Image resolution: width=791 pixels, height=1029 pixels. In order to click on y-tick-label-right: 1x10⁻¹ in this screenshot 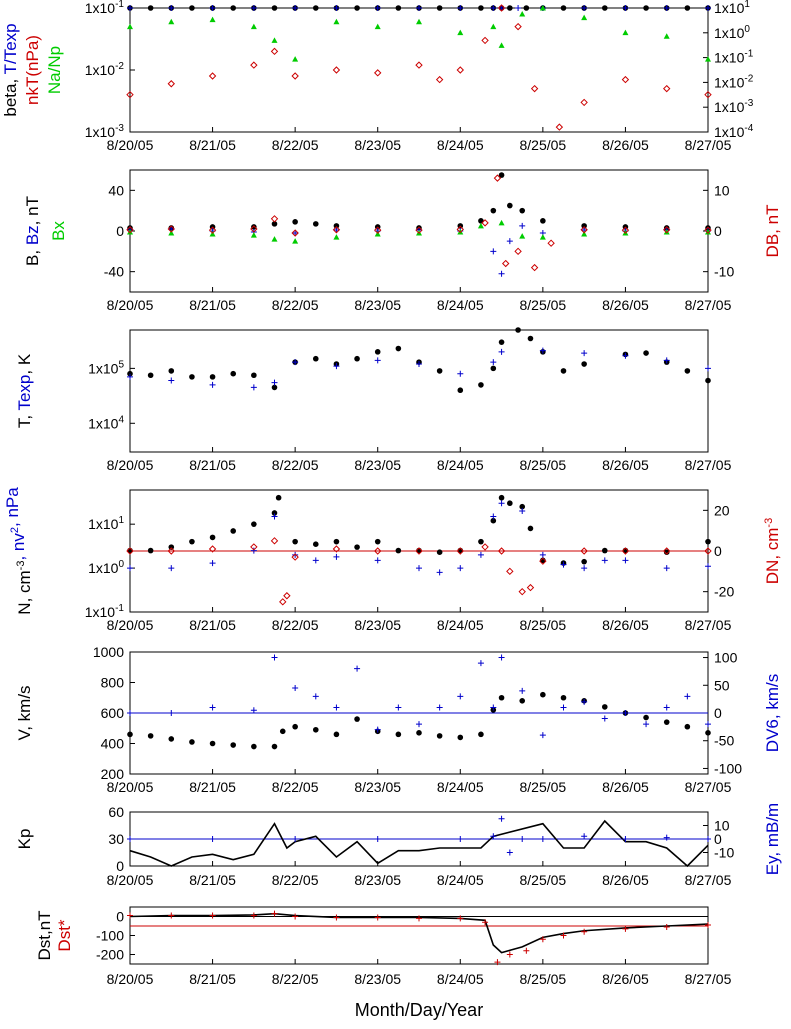, I will do `click(734, 57)`.